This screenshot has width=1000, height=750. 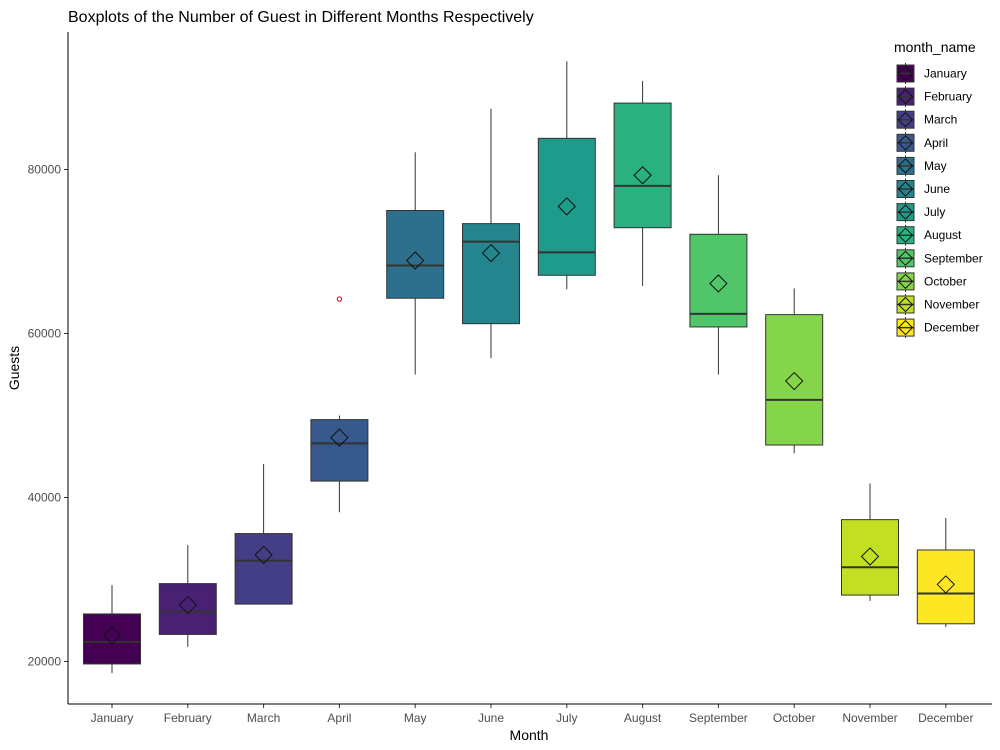 What do you see at coordinates (935, 166) in the screenshot?
I see `legend-label: May` at bounding box center [935, 166].